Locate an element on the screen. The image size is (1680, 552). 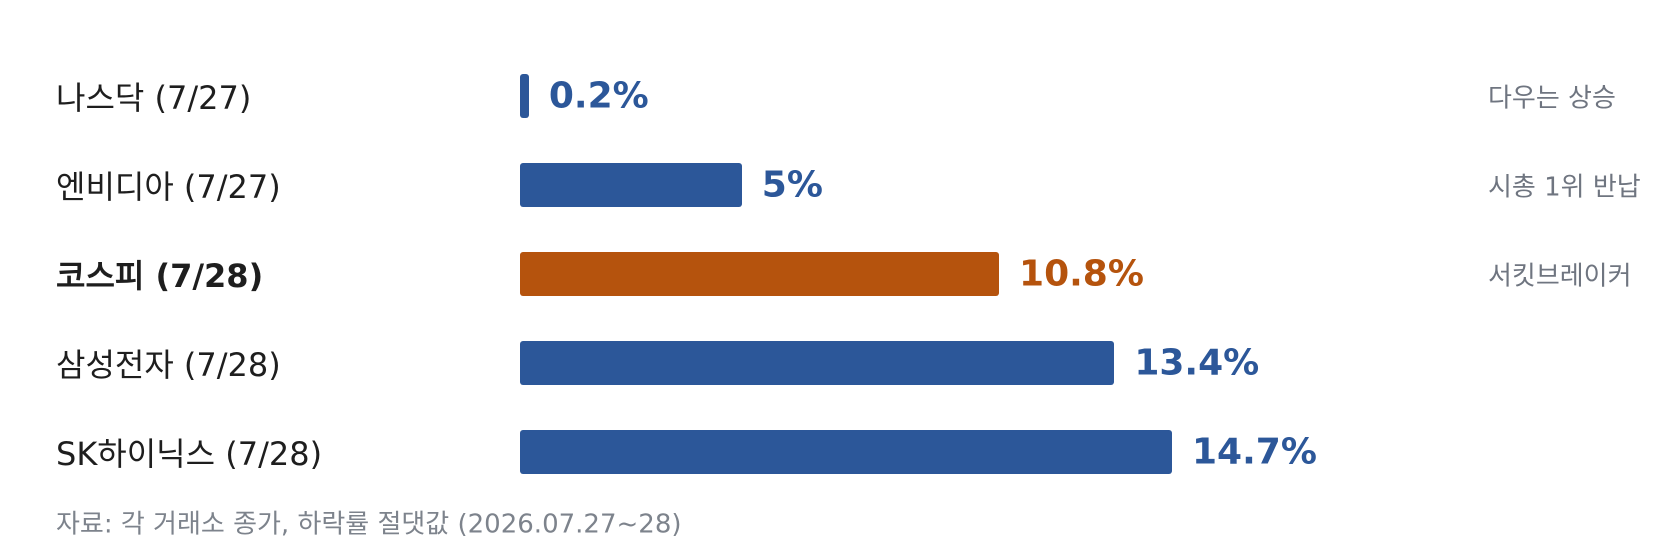
source-note: 자료: 각 거래소 종가, 하락률 절댓값 (2026.07.27~28) is located at coordinates (369, 524).